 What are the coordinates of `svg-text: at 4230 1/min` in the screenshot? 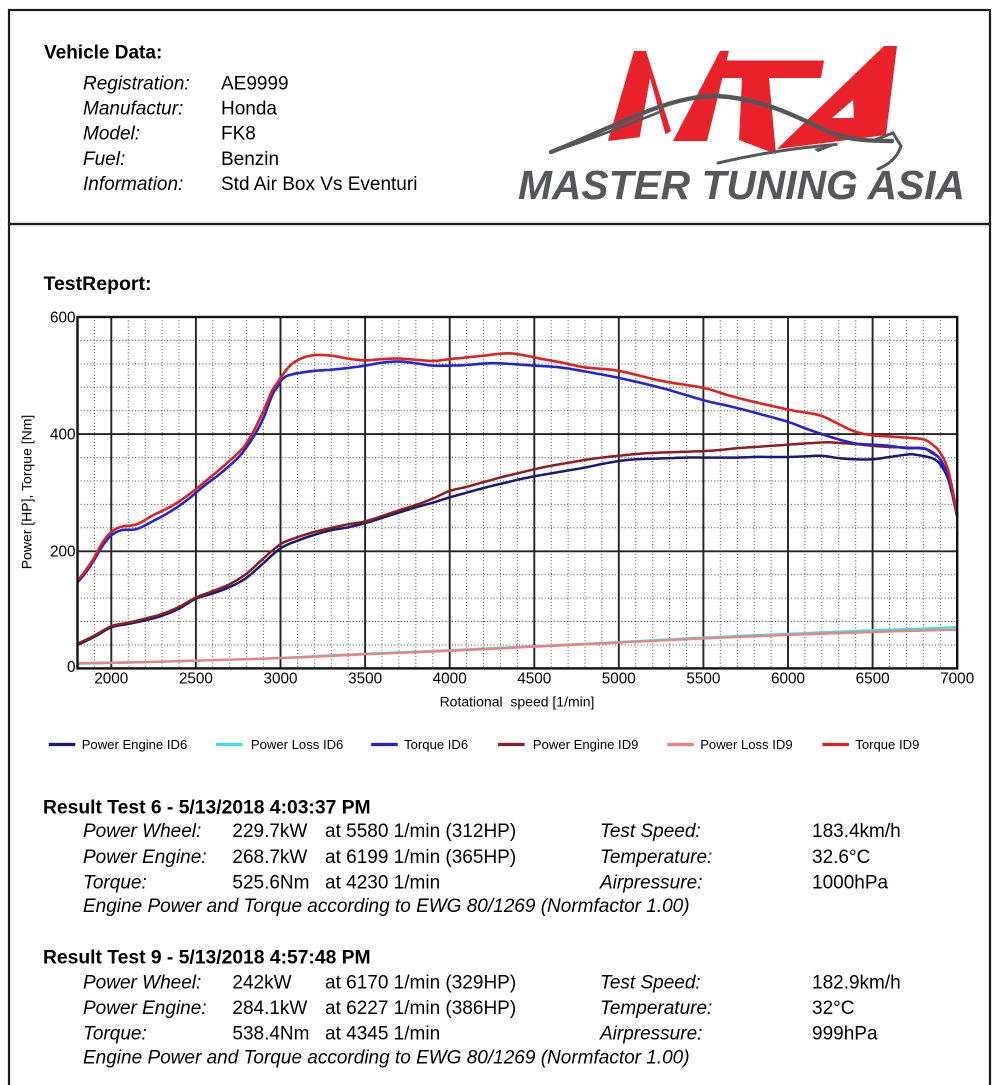 It's located at (382, 883).